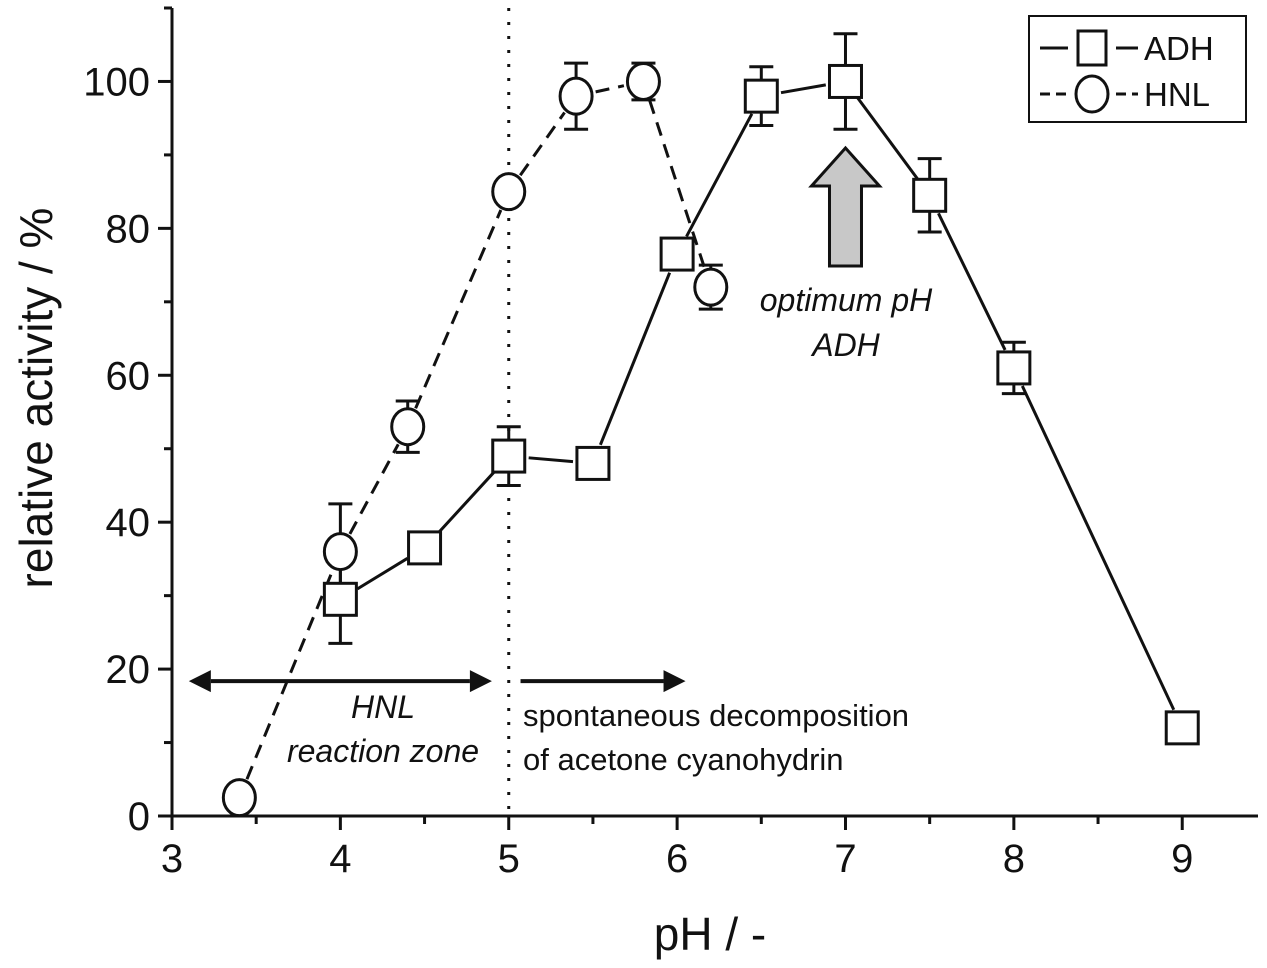  I want to click on y-tick-label: 60, so click(128, 376).